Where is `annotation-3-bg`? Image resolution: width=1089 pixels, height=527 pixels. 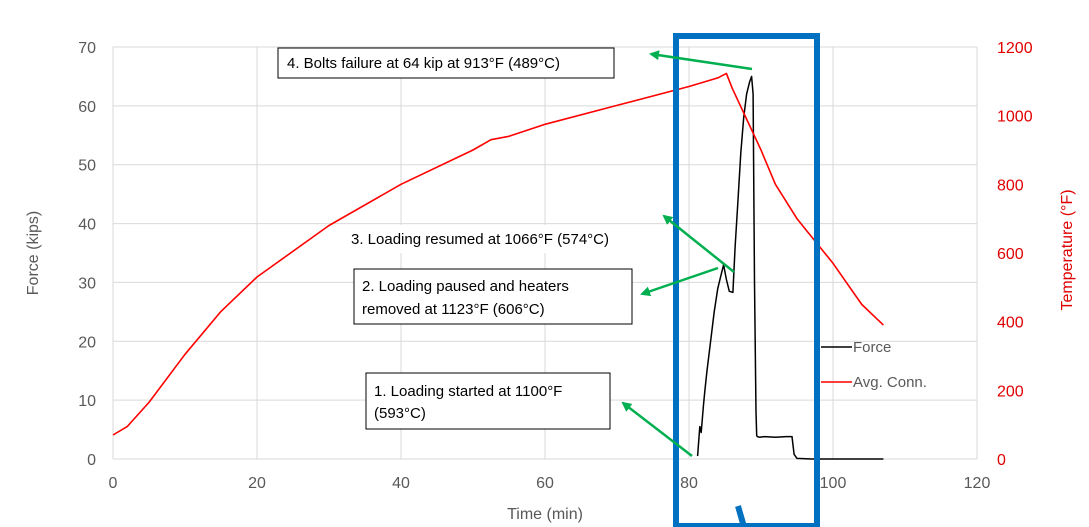 annotation-3-bg is located at coordinates (498, 239).